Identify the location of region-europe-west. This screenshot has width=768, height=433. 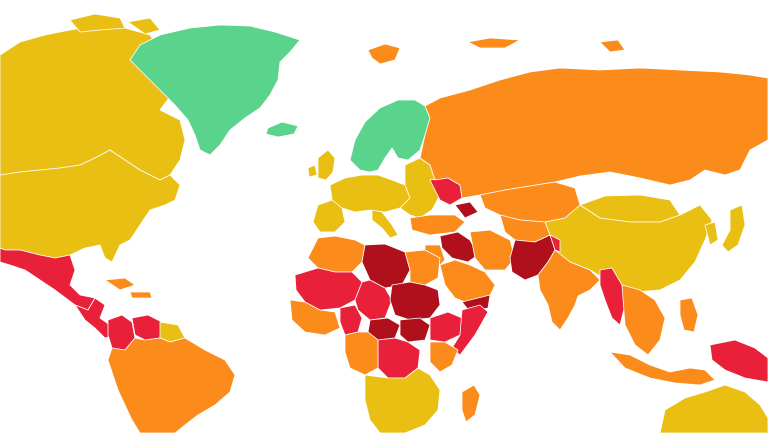
(370, 193).